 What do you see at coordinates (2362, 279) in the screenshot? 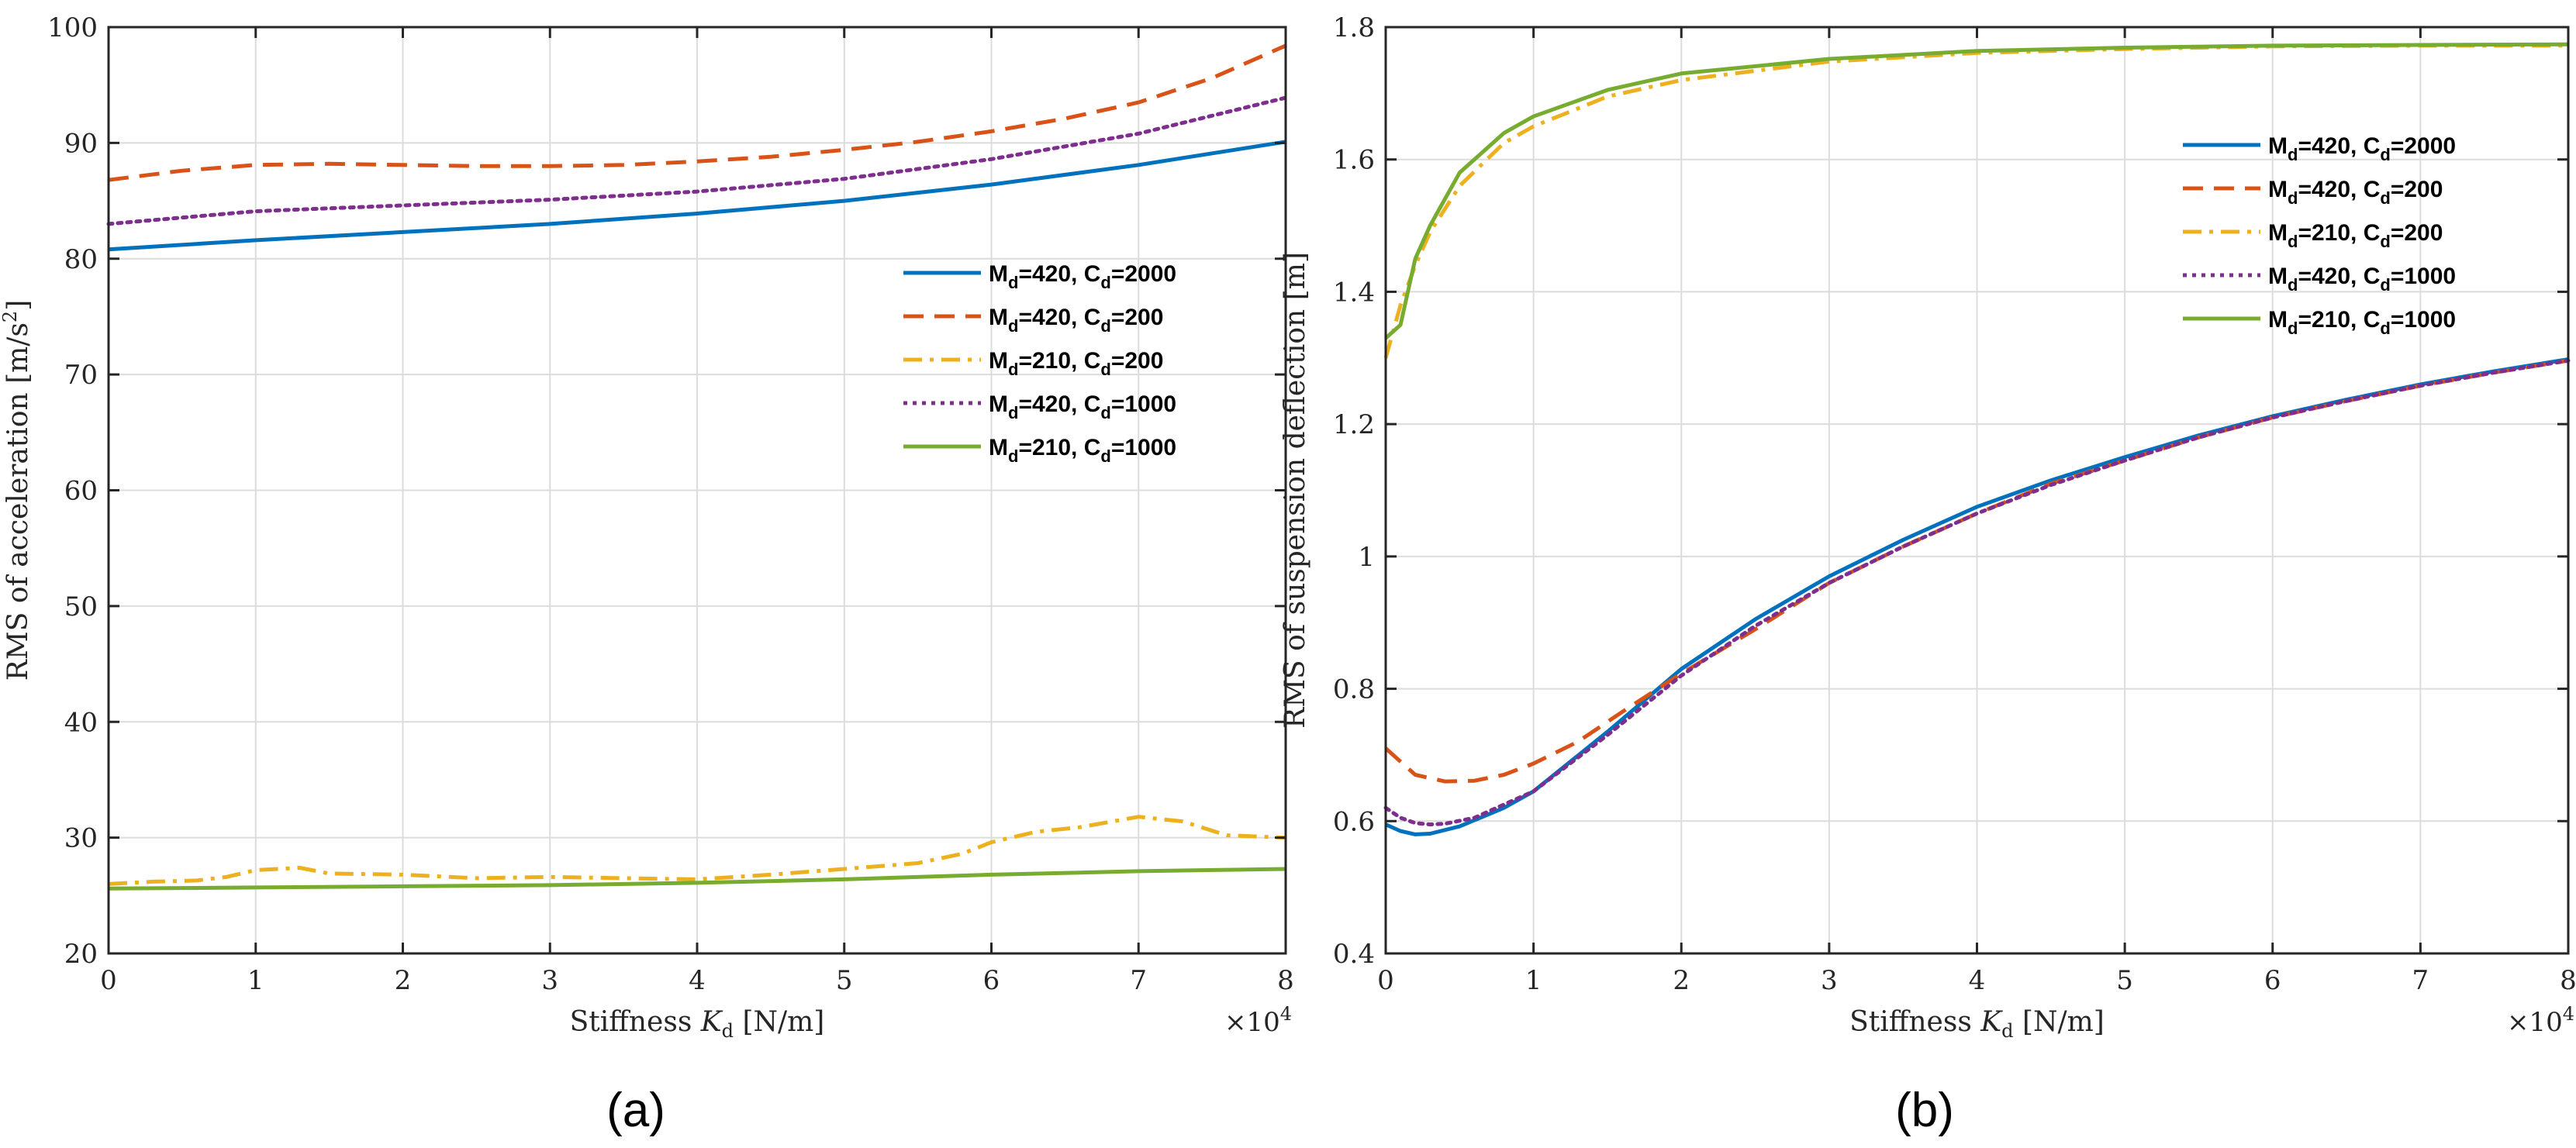
I see `legend-entry-b-3: Md=420, Cd=1000` at bounding box center [2362, 279].